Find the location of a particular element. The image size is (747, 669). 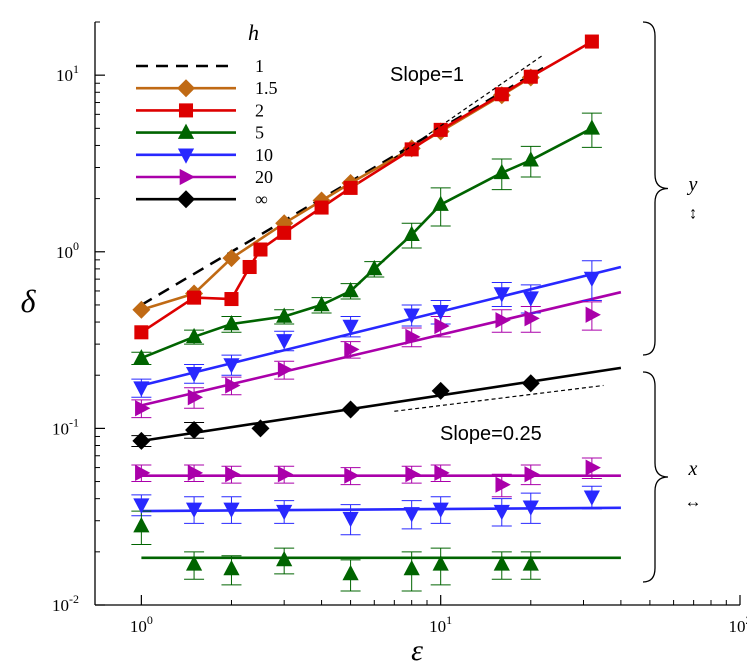

x-axis-label: ε is located at coordinates (417, 650).